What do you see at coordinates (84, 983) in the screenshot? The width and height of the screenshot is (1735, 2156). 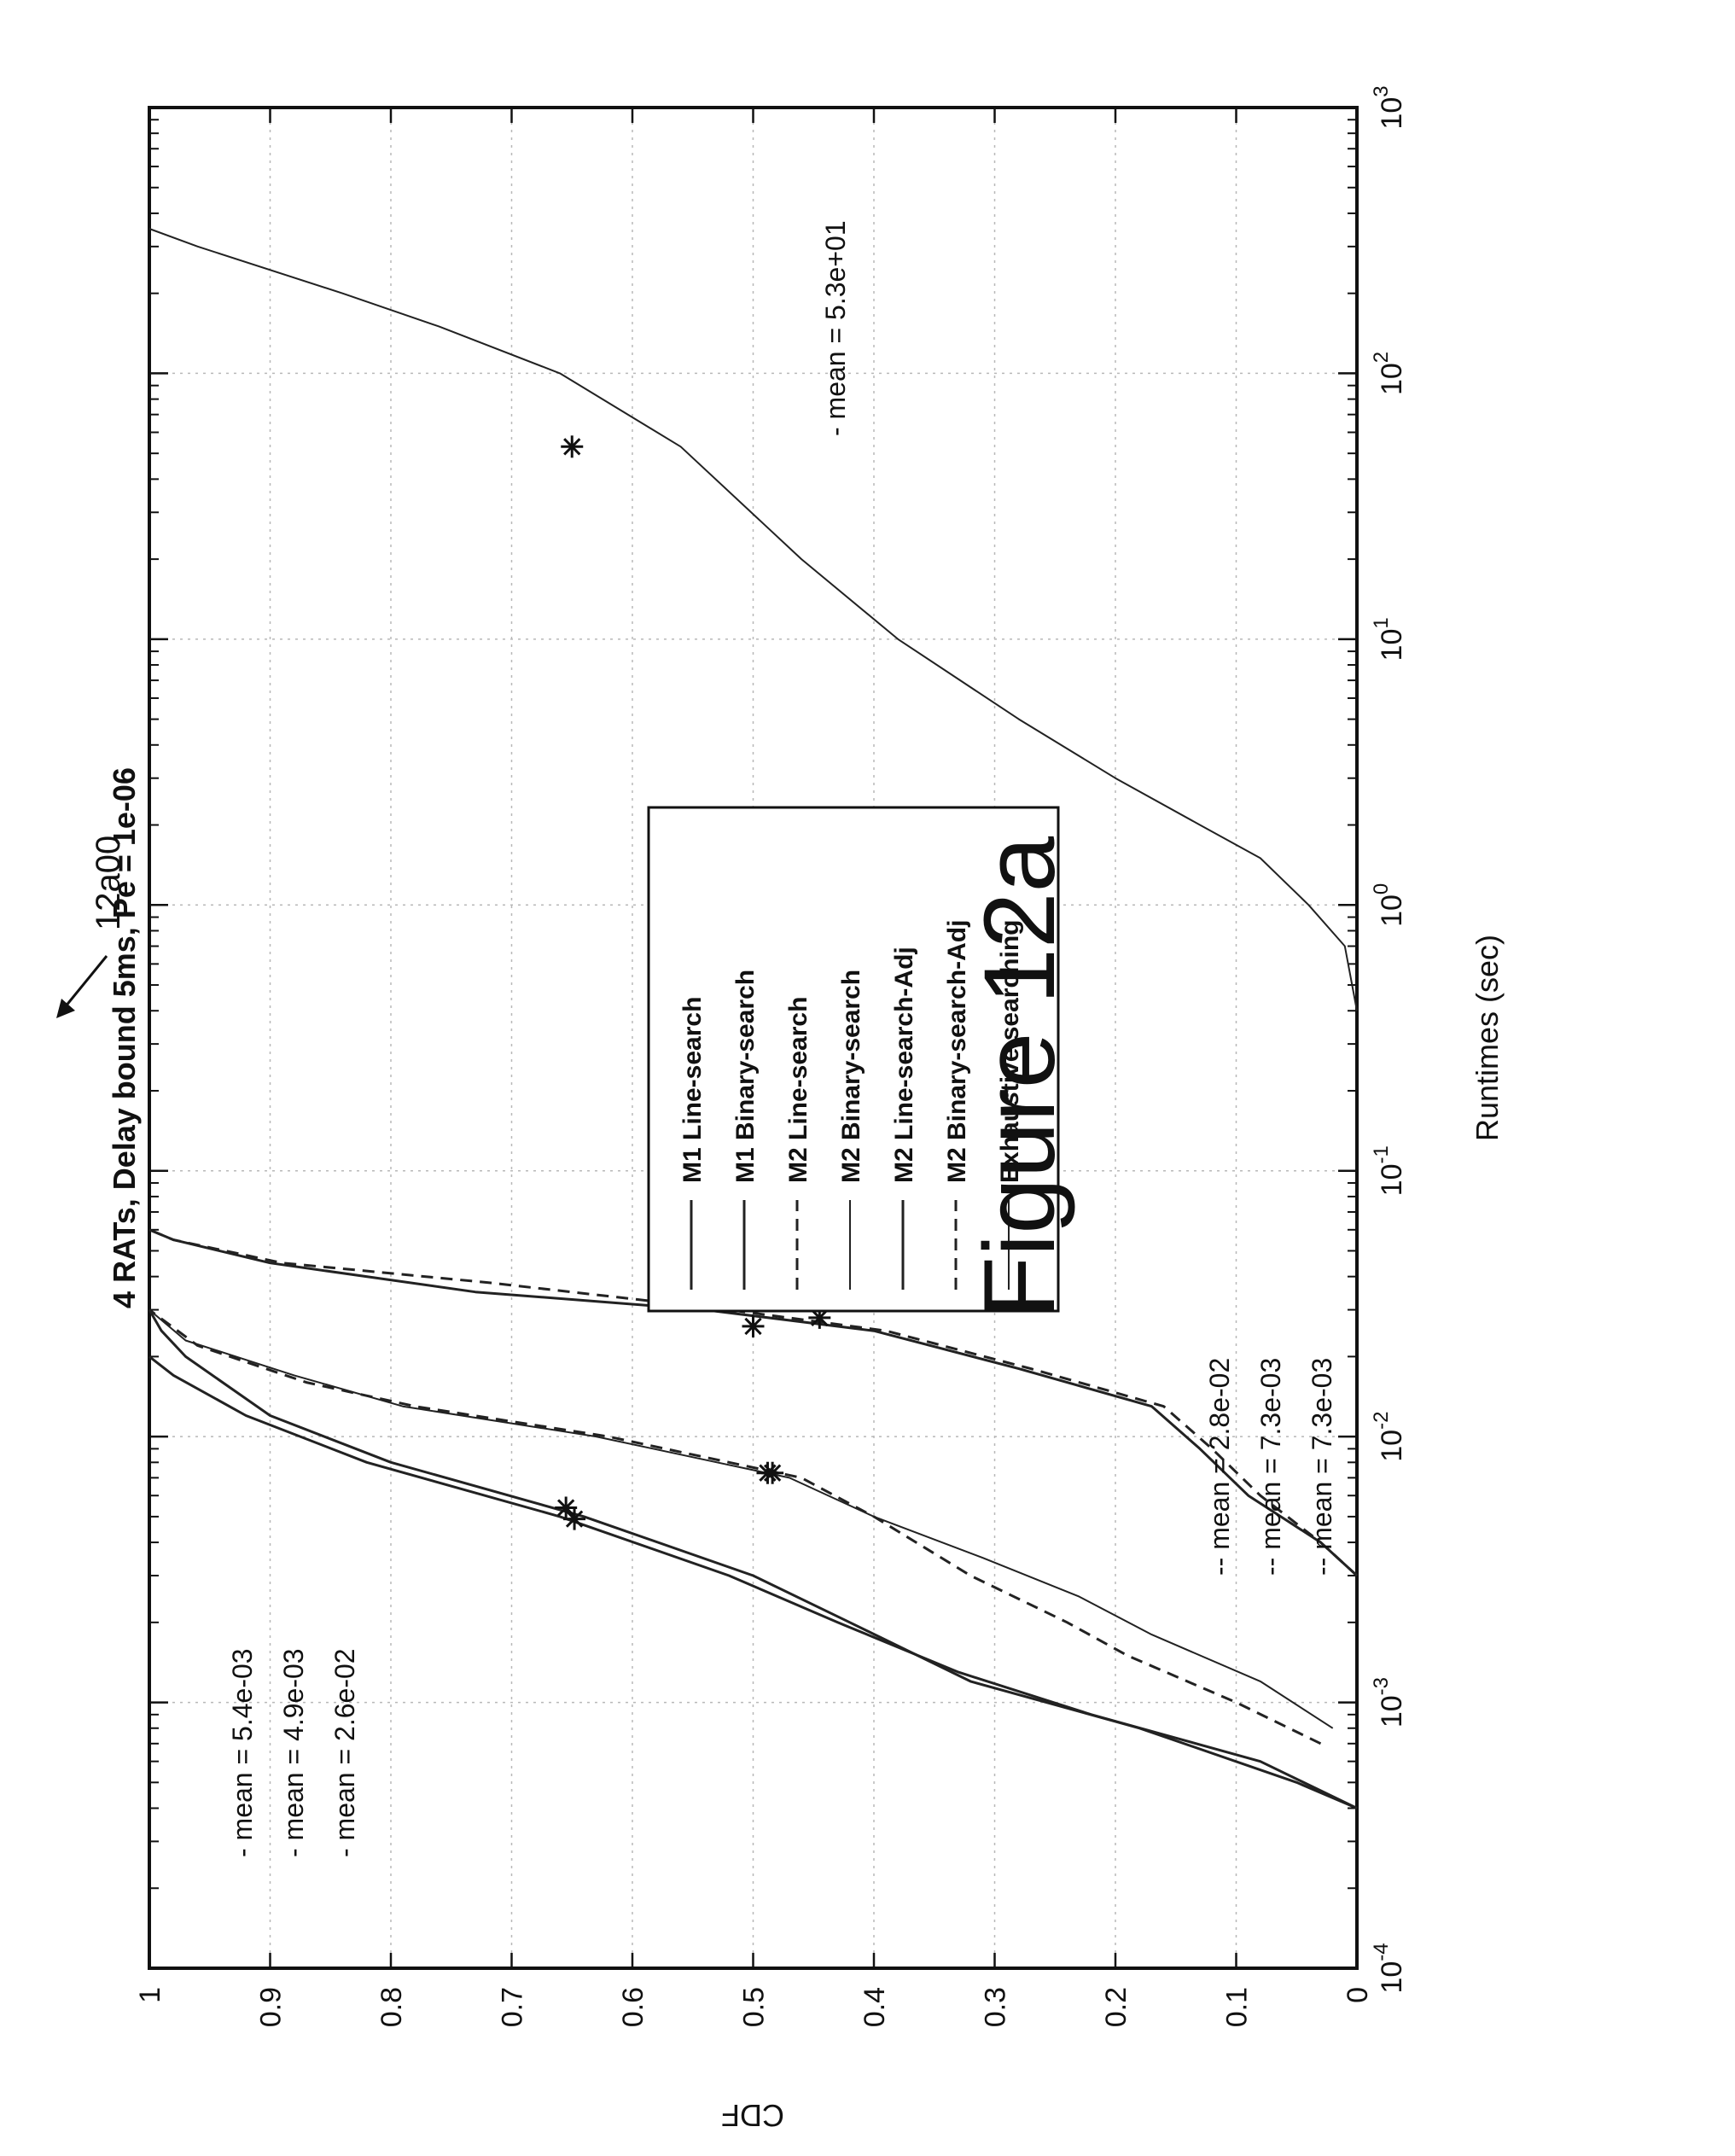 I see `reference-arrow` at bounding box center [84, 983].